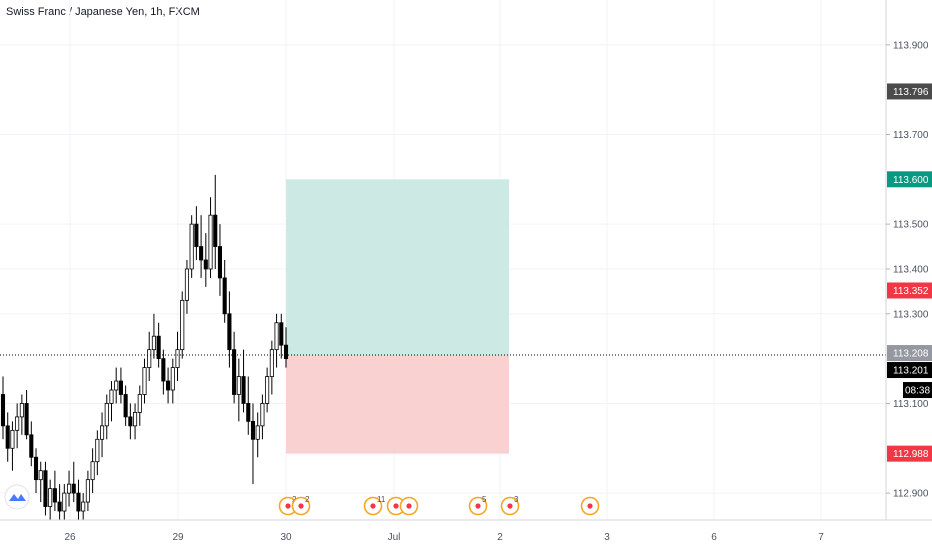 This screenshot has height=550, width=932. Describe the element at coordinates (516, 499) in the screenshot. I see `event-count: 3` at that location.